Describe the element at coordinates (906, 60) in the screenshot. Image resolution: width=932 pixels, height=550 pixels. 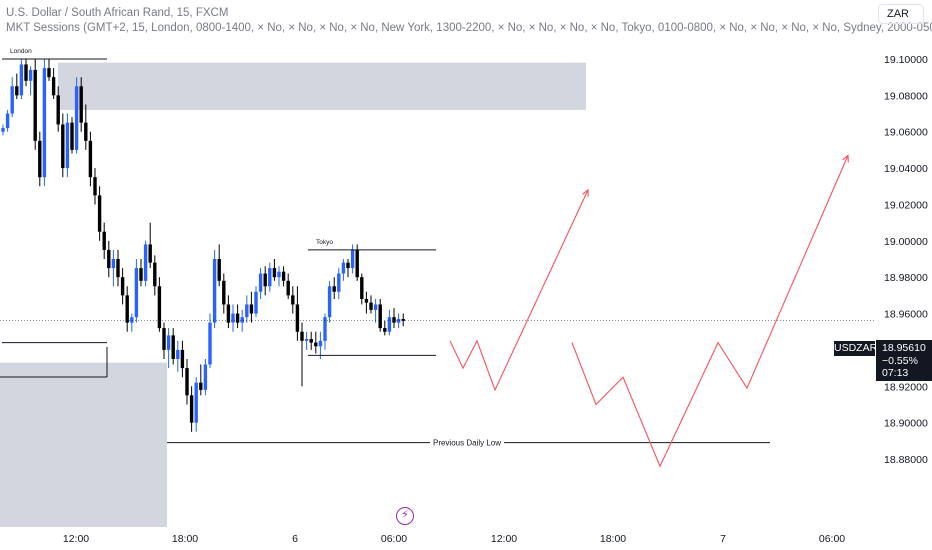
I see `y-tick-label: 19.10000` at that location.